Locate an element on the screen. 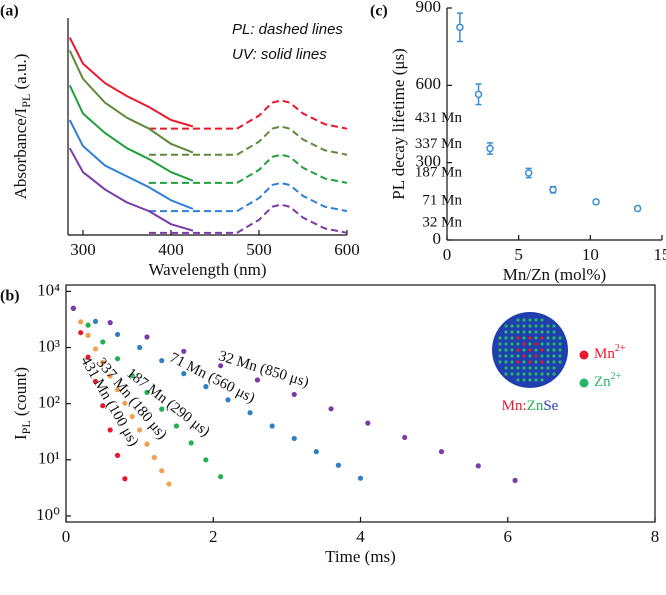 The height and width of the screenshot is (595, 666). x-tick-label: 300 is located at coordinates (83, 249).